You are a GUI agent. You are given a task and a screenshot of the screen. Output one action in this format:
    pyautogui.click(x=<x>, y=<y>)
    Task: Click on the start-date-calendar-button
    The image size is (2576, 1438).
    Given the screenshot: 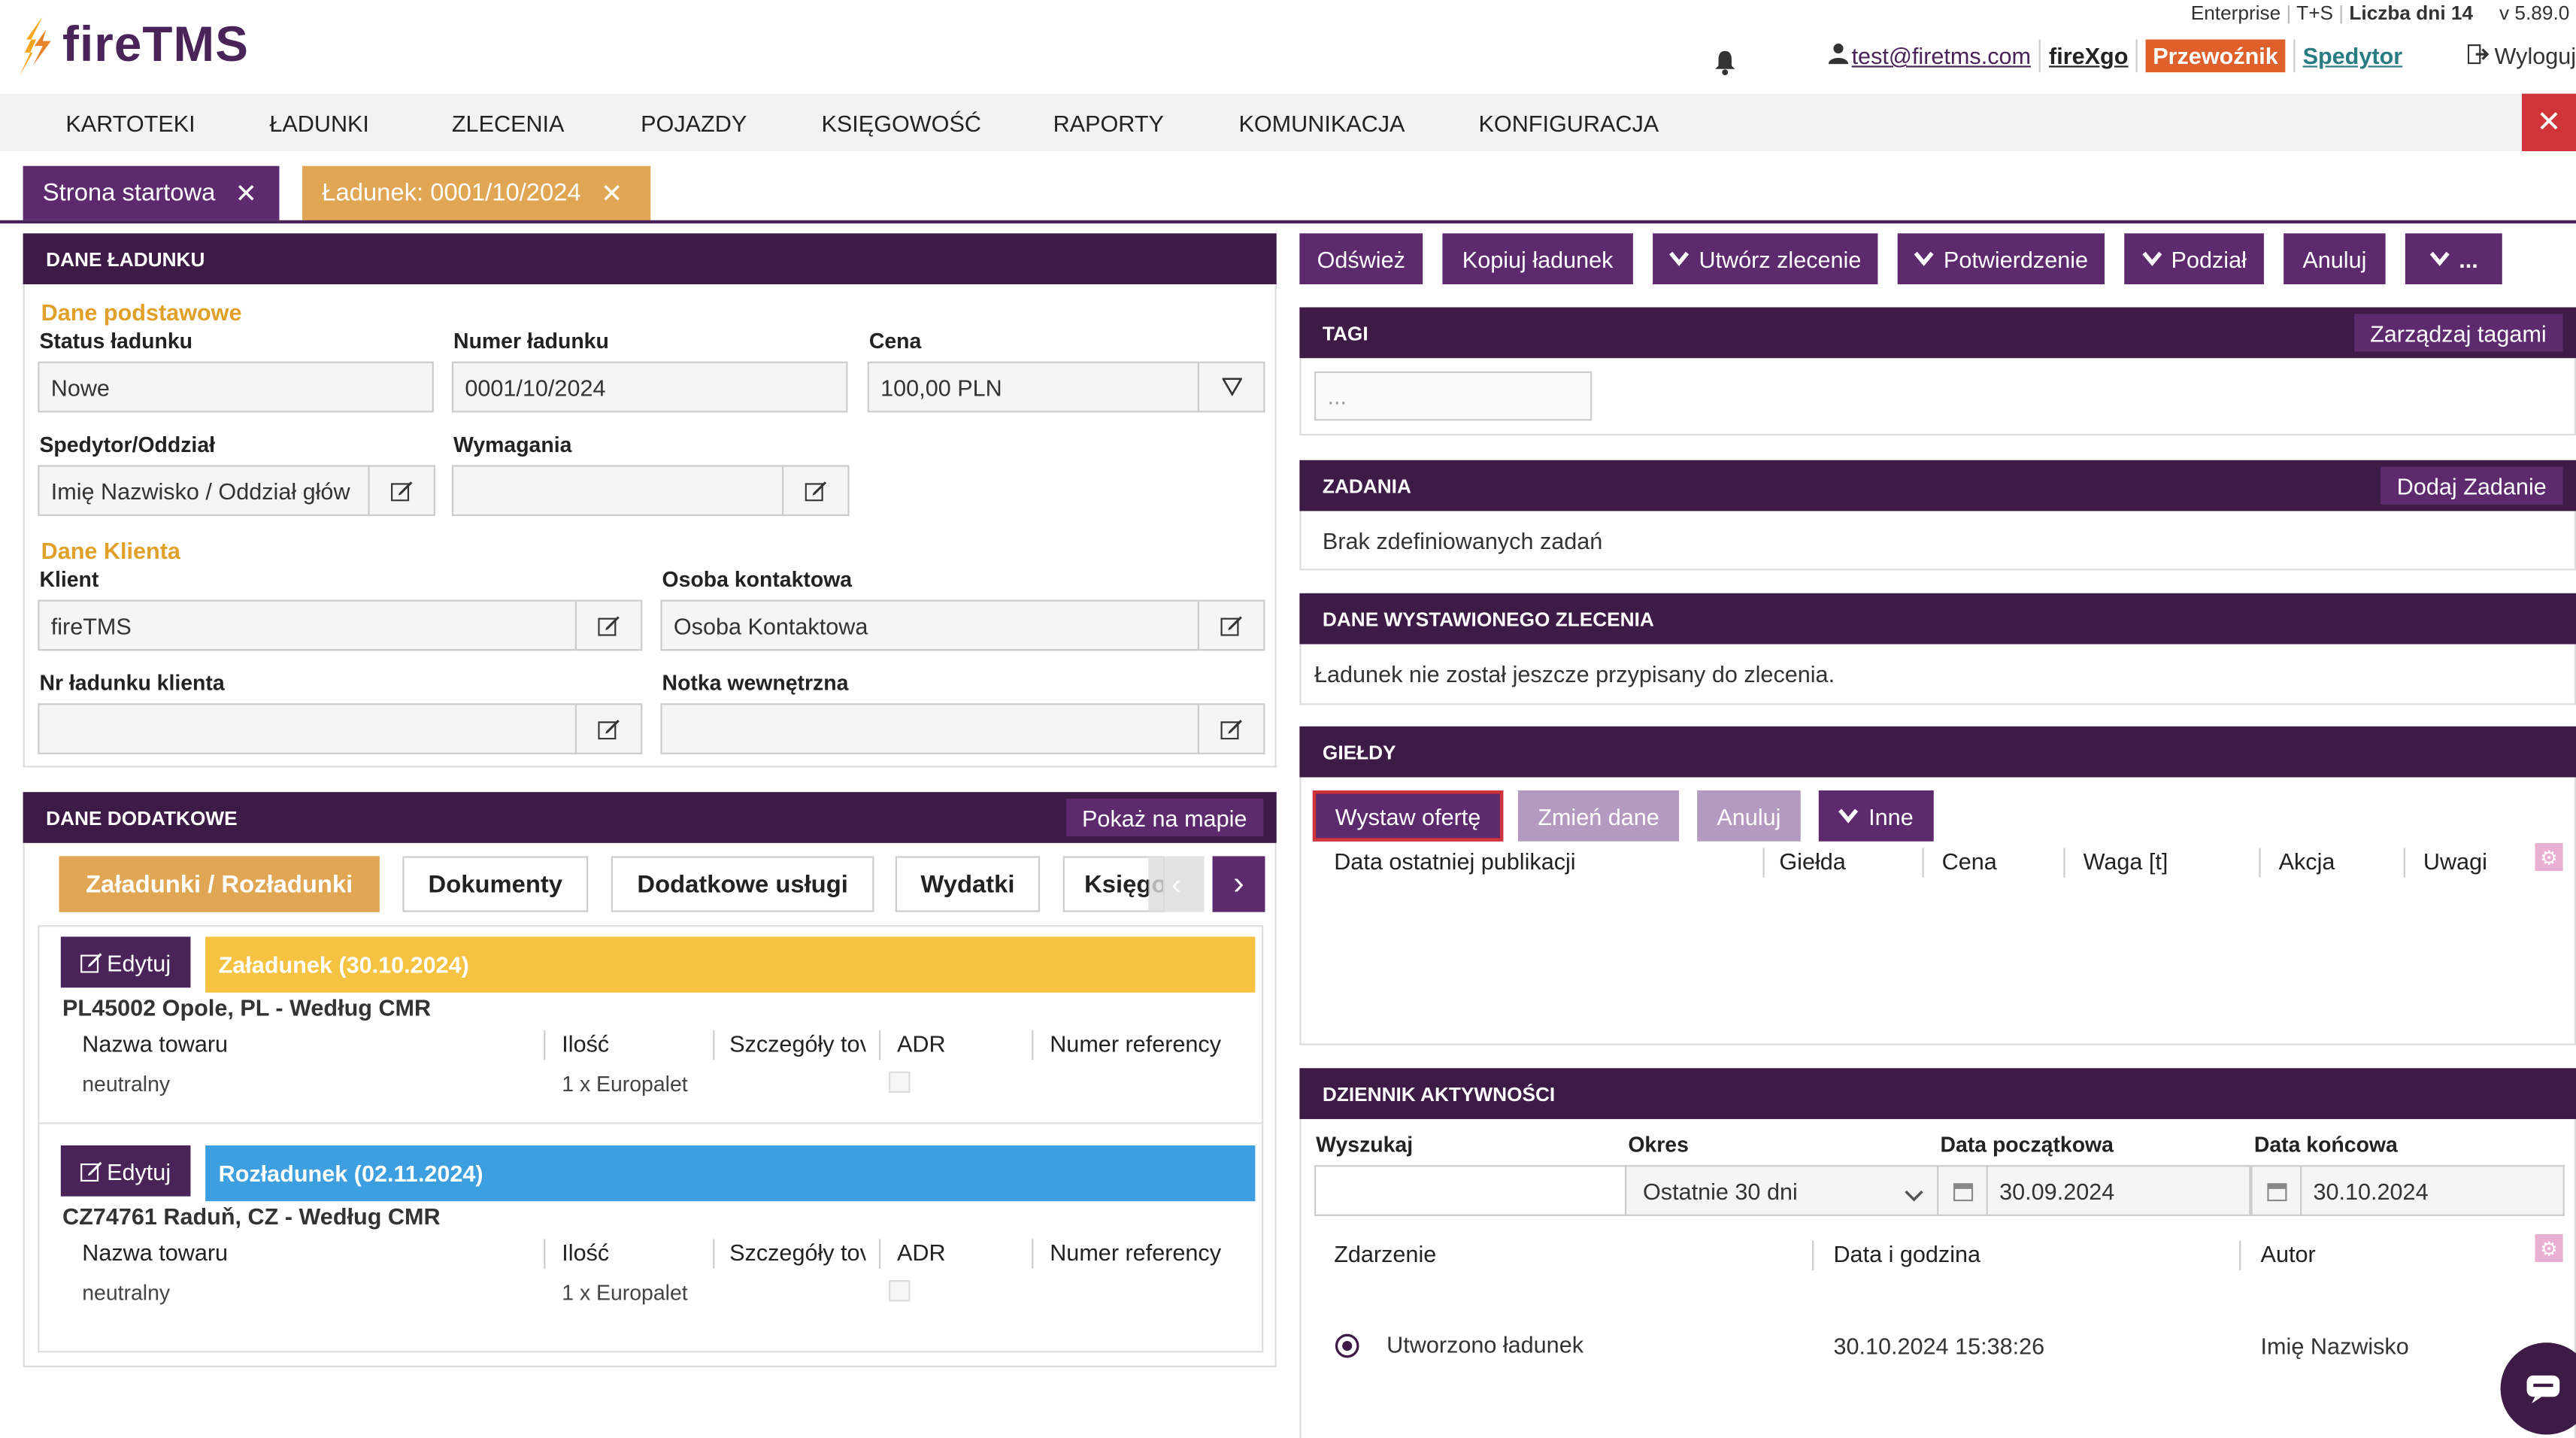 What is the action you would take?
    pyautogui.click(x=1962, y=1190)
    